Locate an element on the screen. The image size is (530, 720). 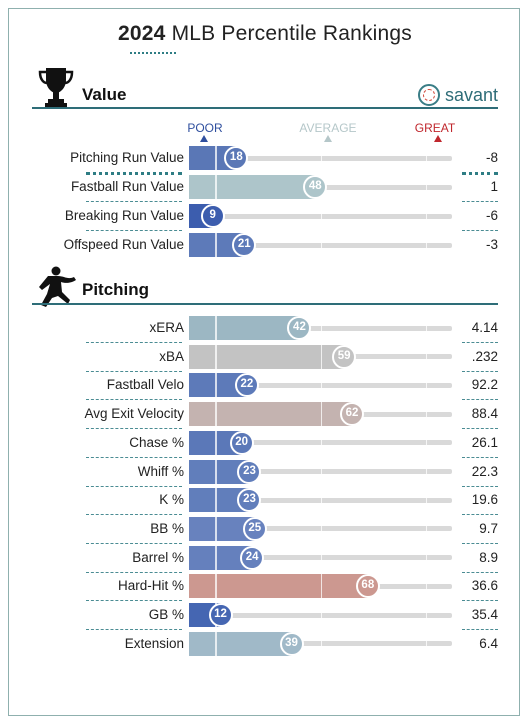
percentile-circle: 62 is located at coordinates (352, 414).